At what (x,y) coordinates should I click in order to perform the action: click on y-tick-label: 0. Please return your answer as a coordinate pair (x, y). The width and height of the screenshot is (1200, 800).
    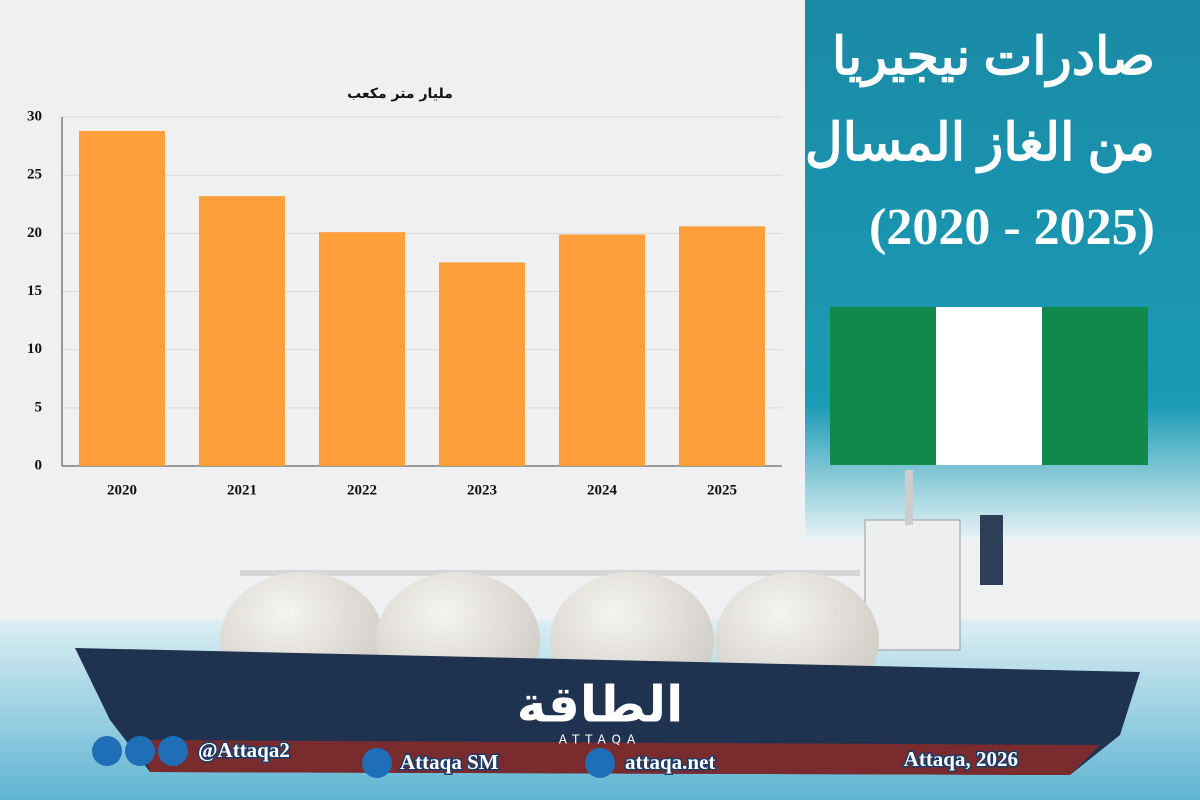
    Looking at the image, I should click on (39, 465).